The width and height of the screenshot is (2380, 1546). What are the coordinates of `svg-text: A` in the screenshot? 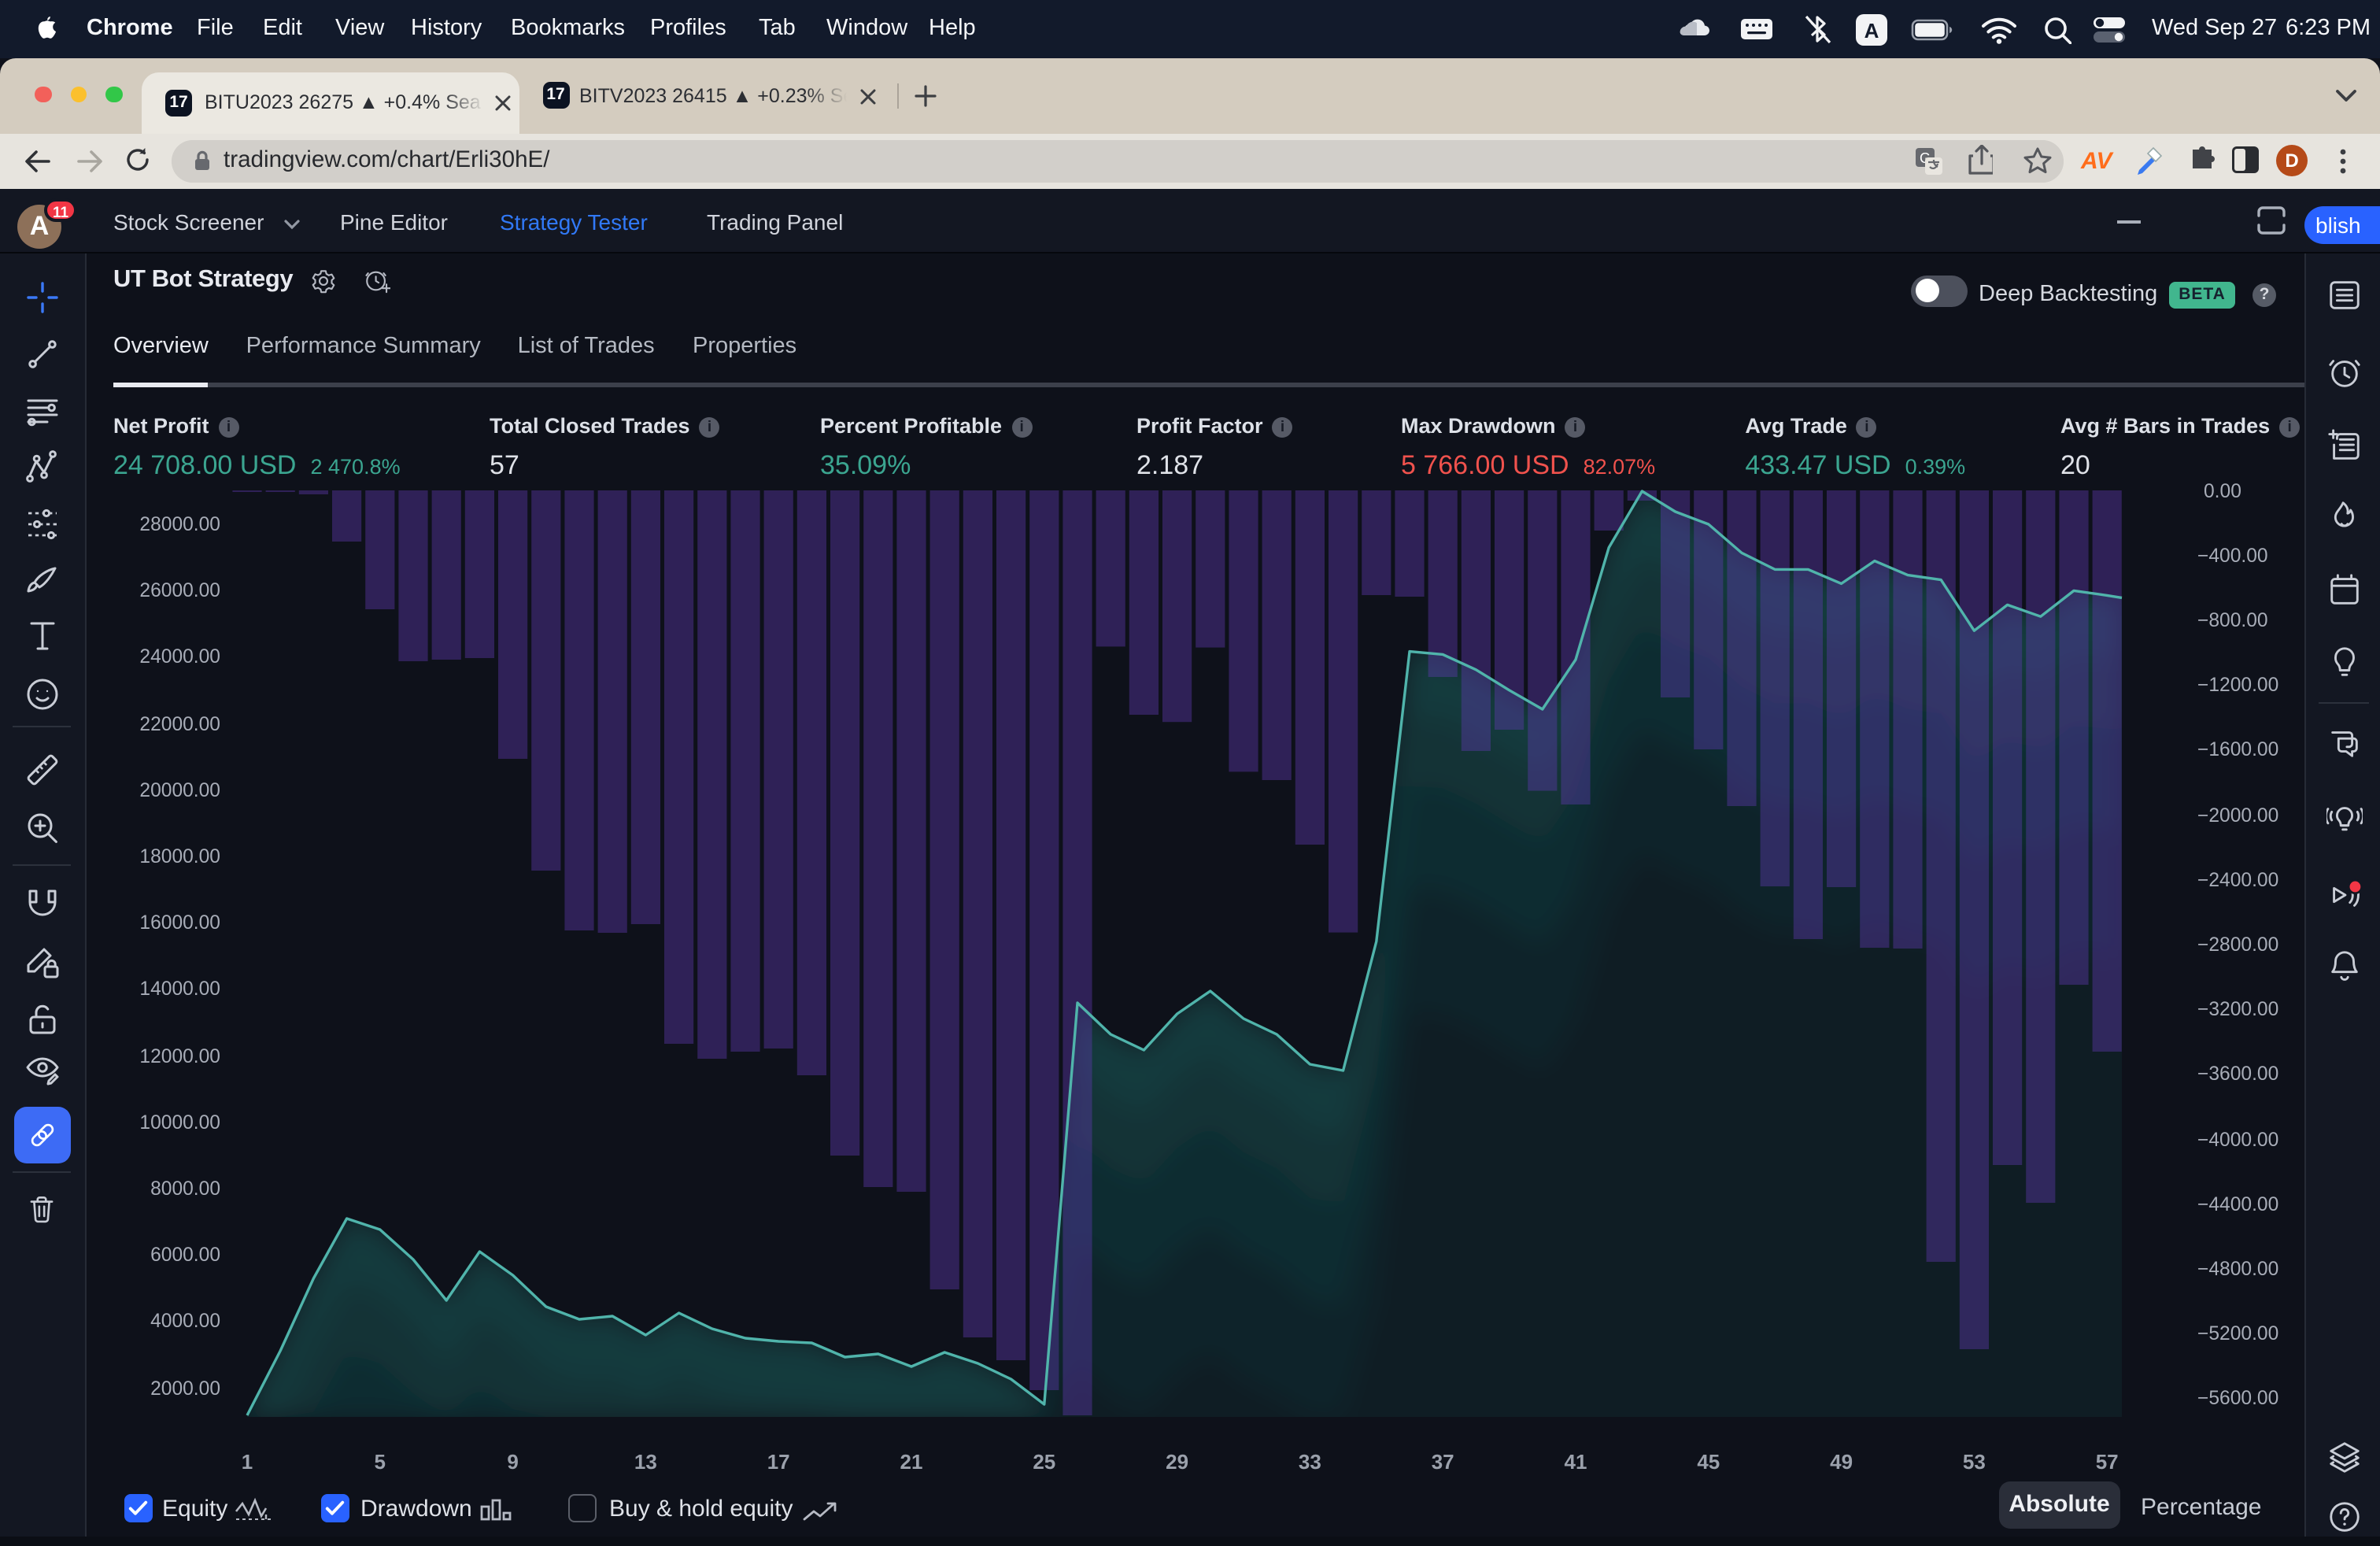 It's located at (1872, 30).